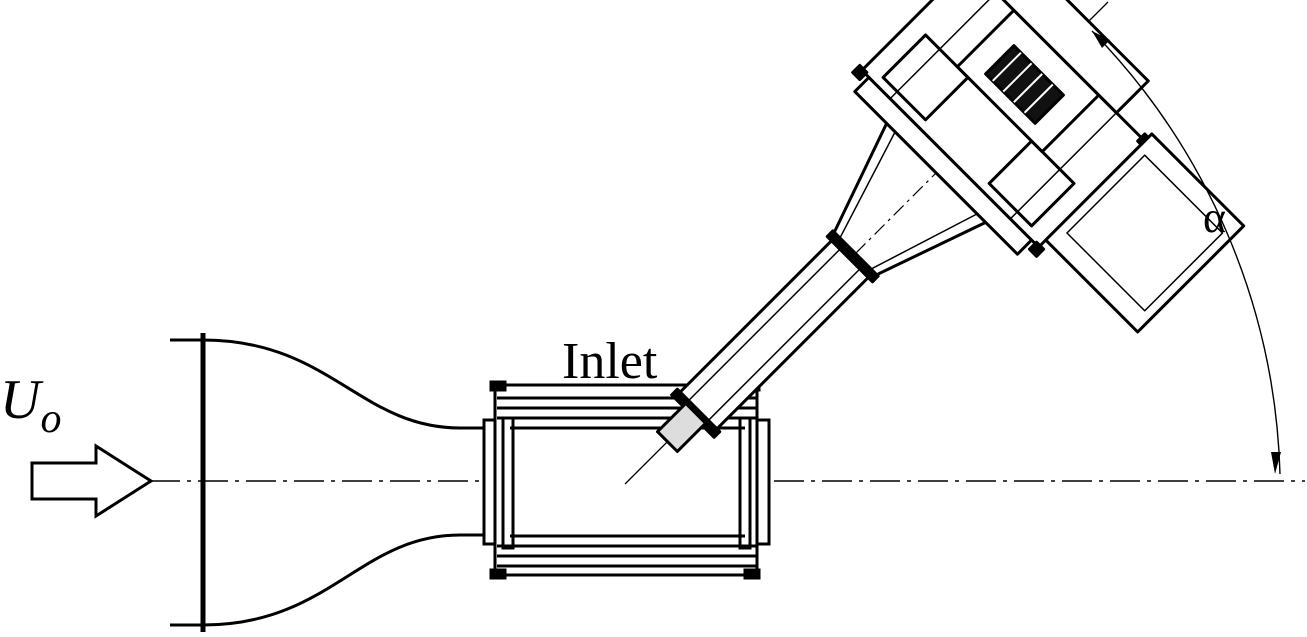 The height and width of the screenshot is (637, 1307). I want to click on velocity-label: Uo, so click(30, 405).